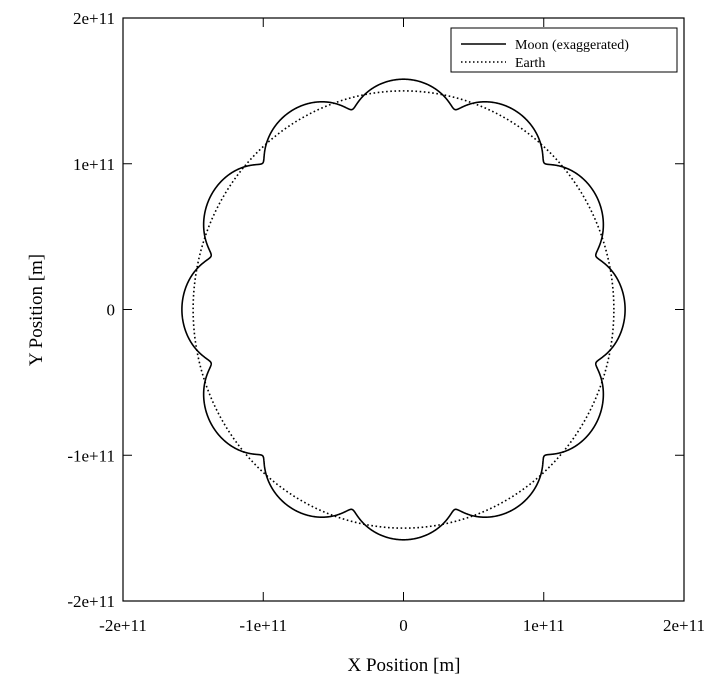 The image size is (708, 682). Describe the element at coordinates (94, 164) in the screenshot. I see `y-tick-label-3: 1e+11` at that location.